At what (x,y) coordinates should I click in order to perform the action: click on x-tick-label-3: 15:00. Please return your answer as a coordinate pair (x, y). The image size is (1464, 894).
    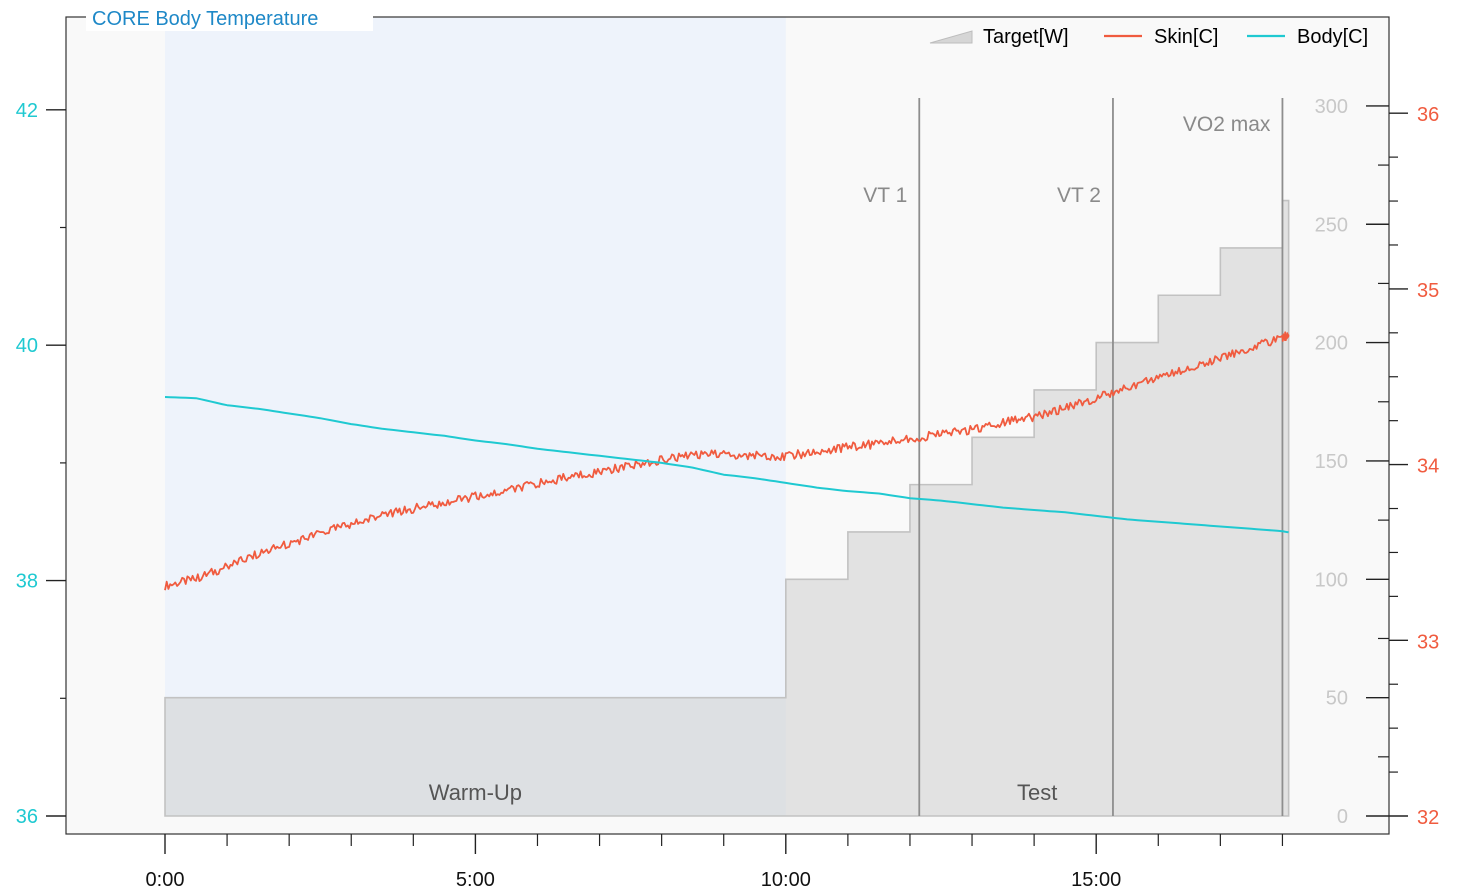
    Looking at the image, I should click on (1096, 880).